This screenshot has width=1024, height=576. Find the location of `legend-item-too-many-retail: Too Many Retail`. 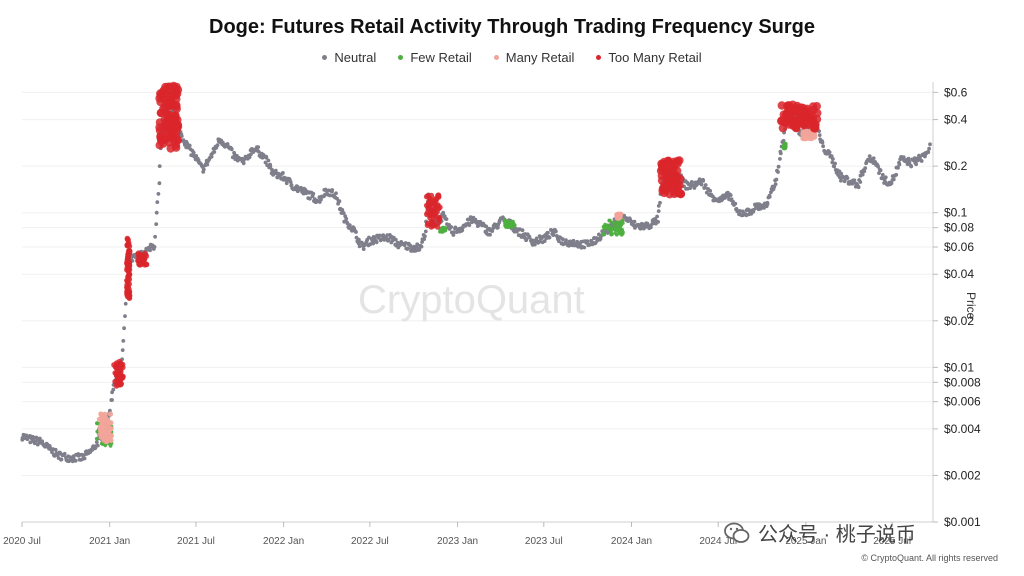

legend-item-too-many-retail: Too Many Retail is located at coordinates (649, 57).